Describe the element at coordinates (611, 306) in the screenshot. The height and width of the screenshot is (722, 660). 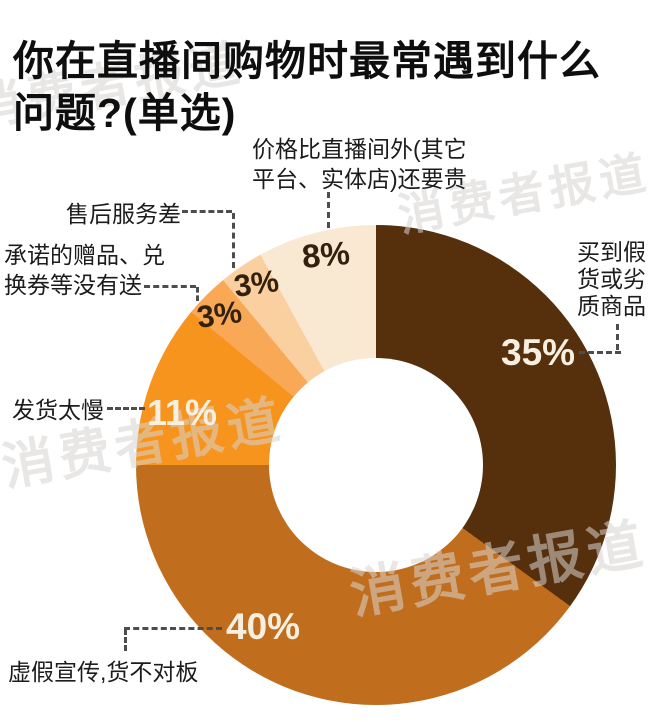
I see `label-fake-goods-line3: 质商品` at that location.